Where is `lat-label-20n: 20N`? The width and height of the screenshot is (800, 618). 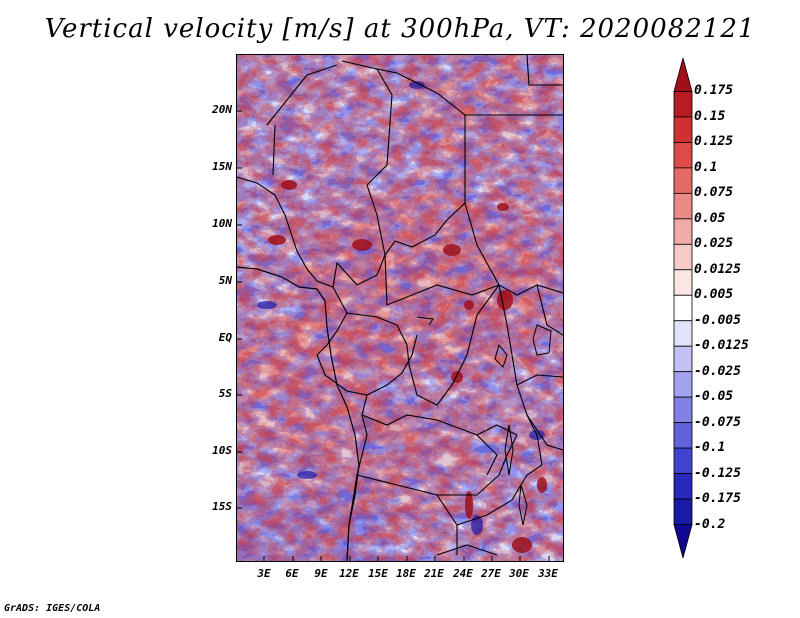
lat-label-20n: 20N is located at coordinates (222, 109).